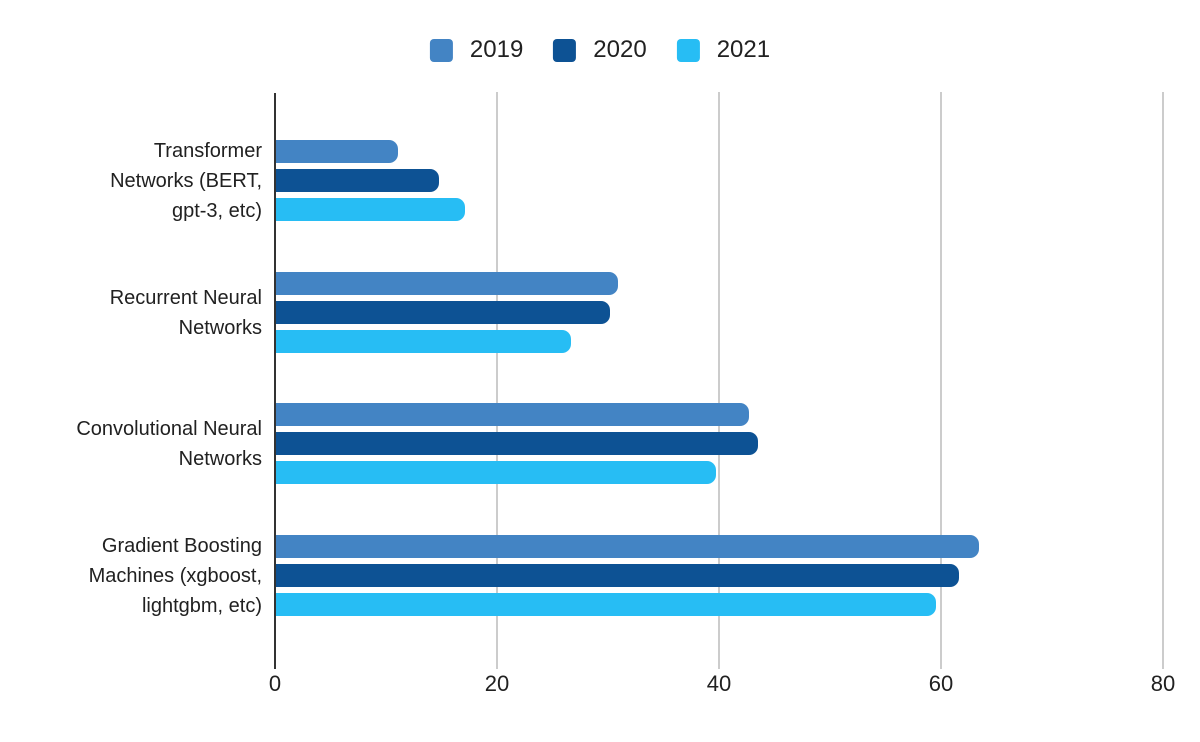 The image size is (1200, 742). Describe the element at coordinates (496, 49) in the screenshot. I see `legend-label: 2019` at that location.